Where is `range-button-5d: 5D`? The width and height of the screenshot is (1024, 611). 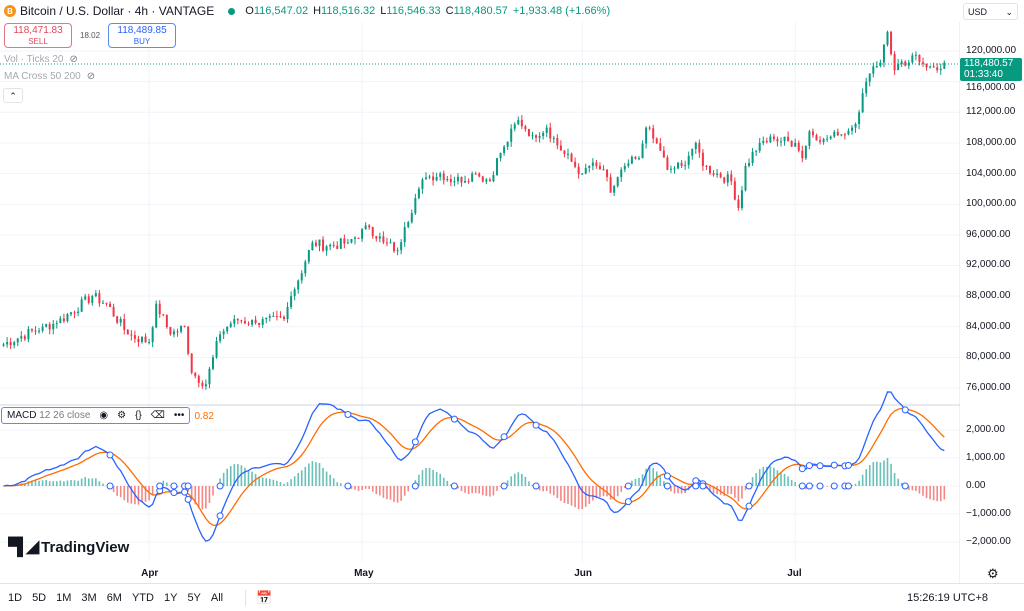 range-button-5d: 5D is located at coordinates (39, 597).